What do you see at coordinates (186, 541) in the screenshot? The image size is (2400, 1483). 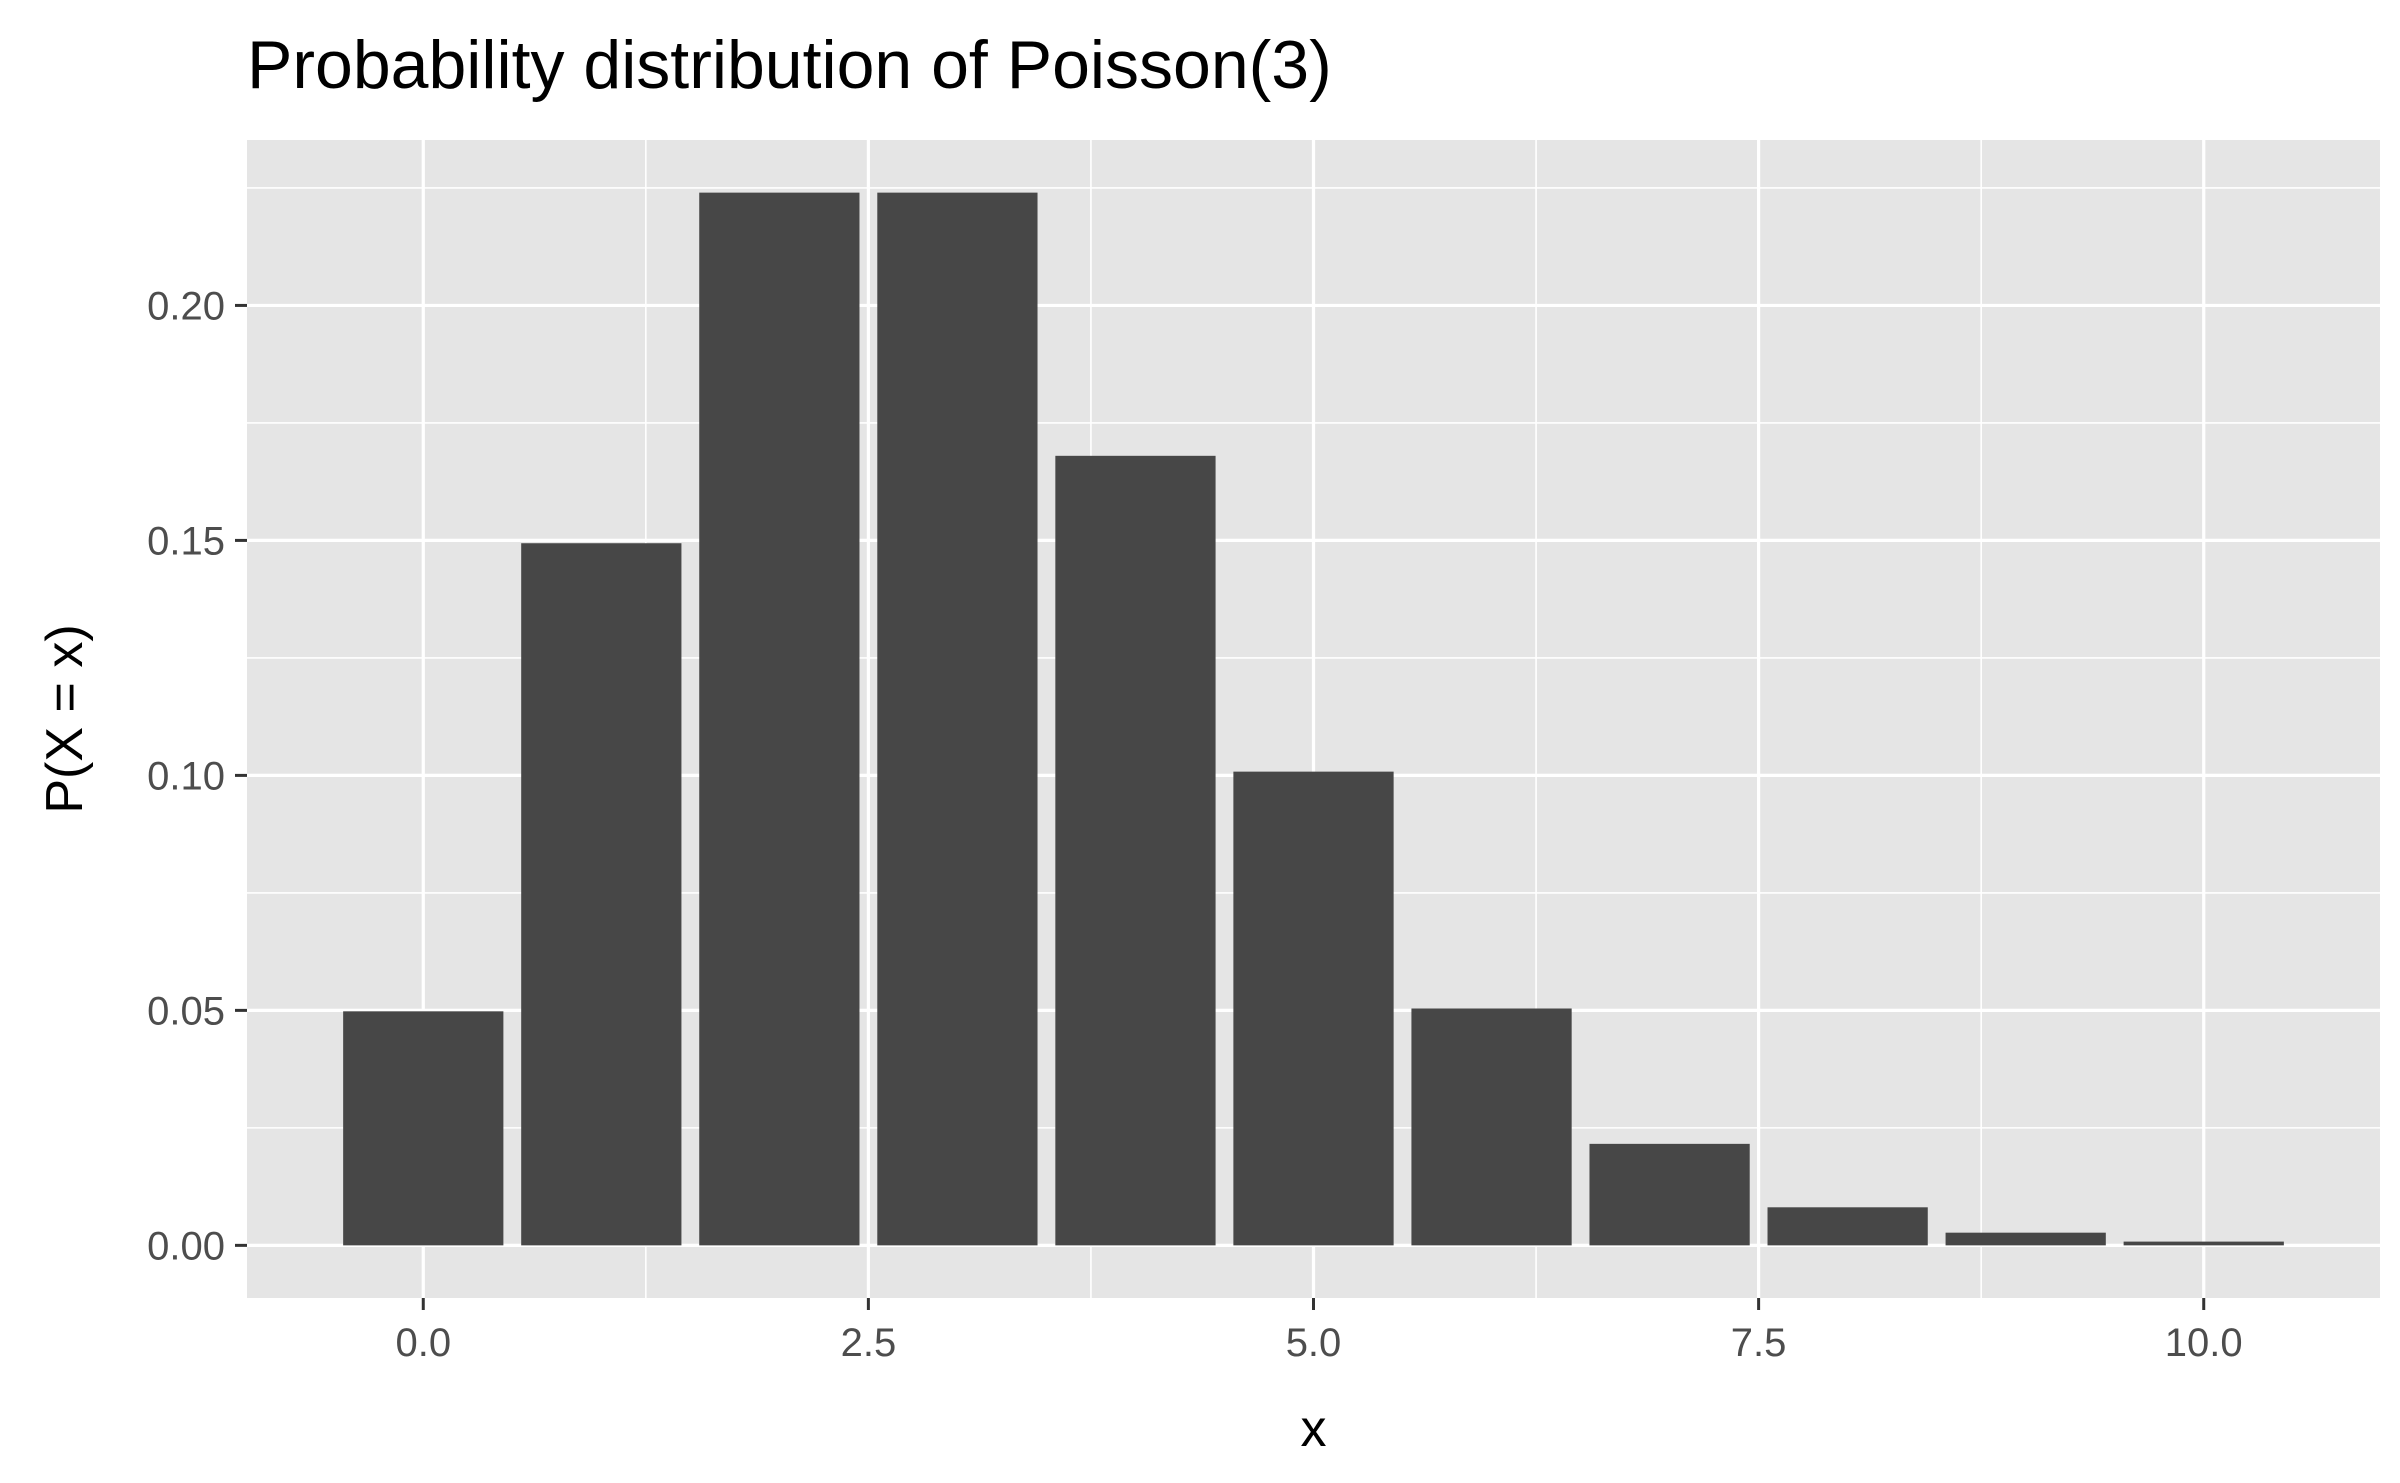 I see `y-tick-label-3: 0.15` at bounding box center [186, 541].